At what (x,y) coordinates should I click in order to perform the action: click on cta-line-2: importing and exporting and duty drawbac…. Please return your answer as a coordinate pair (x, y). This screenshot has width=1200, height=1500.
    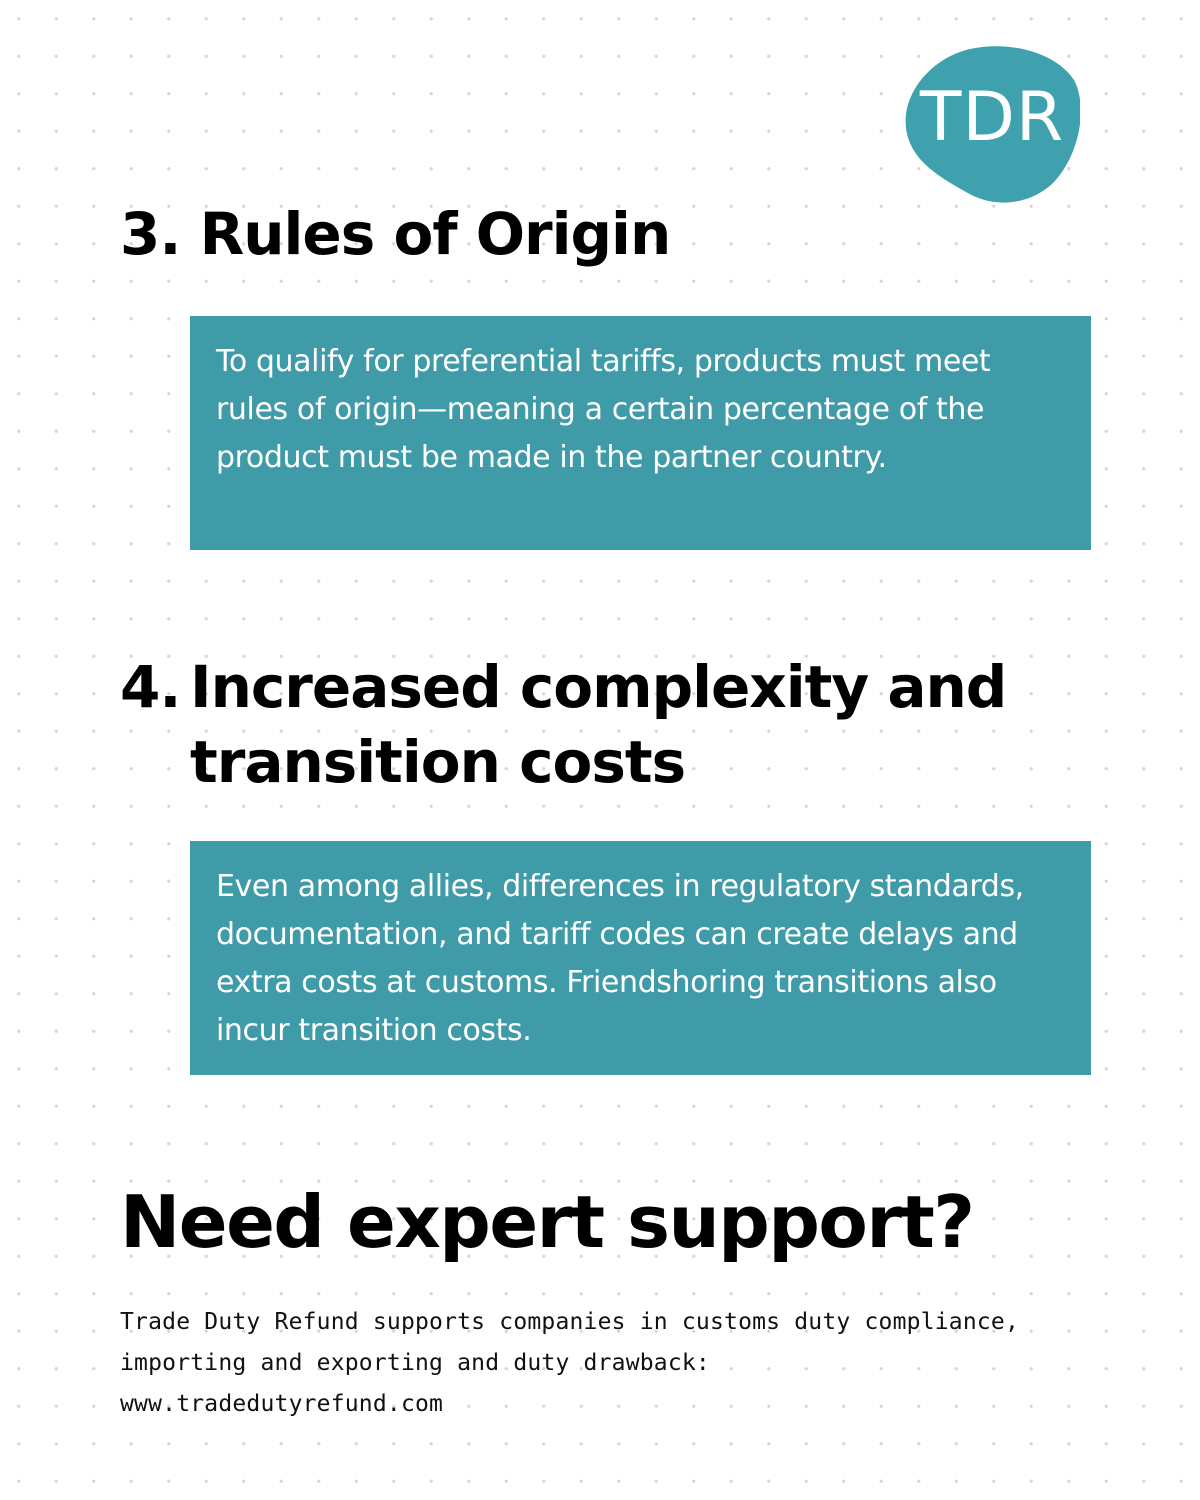
    Looking at the image, I should click on (415, 1363).